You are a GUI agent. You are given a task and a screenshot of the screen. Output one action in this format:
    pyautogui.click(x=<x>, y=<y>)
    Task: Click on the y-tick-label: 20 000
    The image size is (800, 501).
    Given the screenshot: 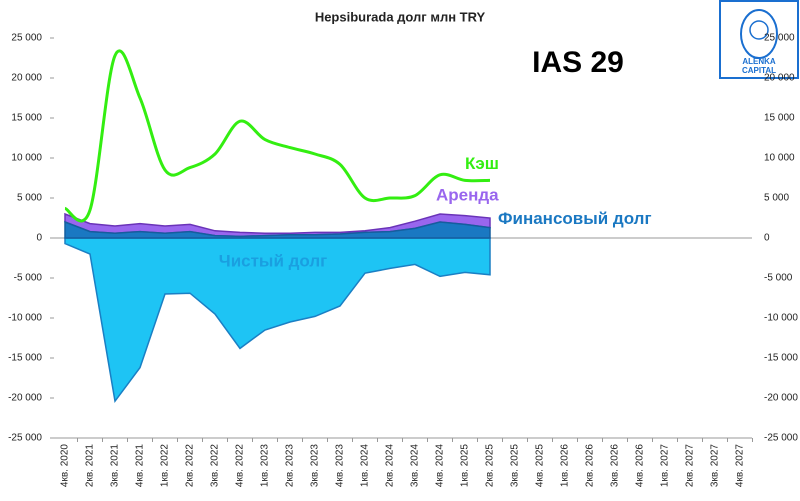 What is the action you would take?
    pyautogui.click(x=26, y=78)
    